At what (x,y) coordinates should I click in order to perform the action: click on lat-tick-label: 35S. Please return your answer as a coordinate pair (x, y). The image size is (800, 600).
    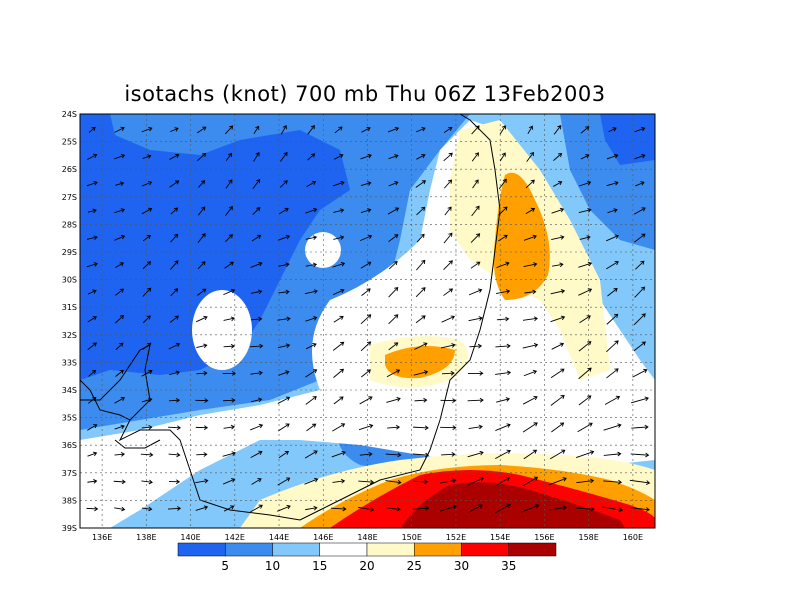
    Looking at the image, I should click on (69, 418).